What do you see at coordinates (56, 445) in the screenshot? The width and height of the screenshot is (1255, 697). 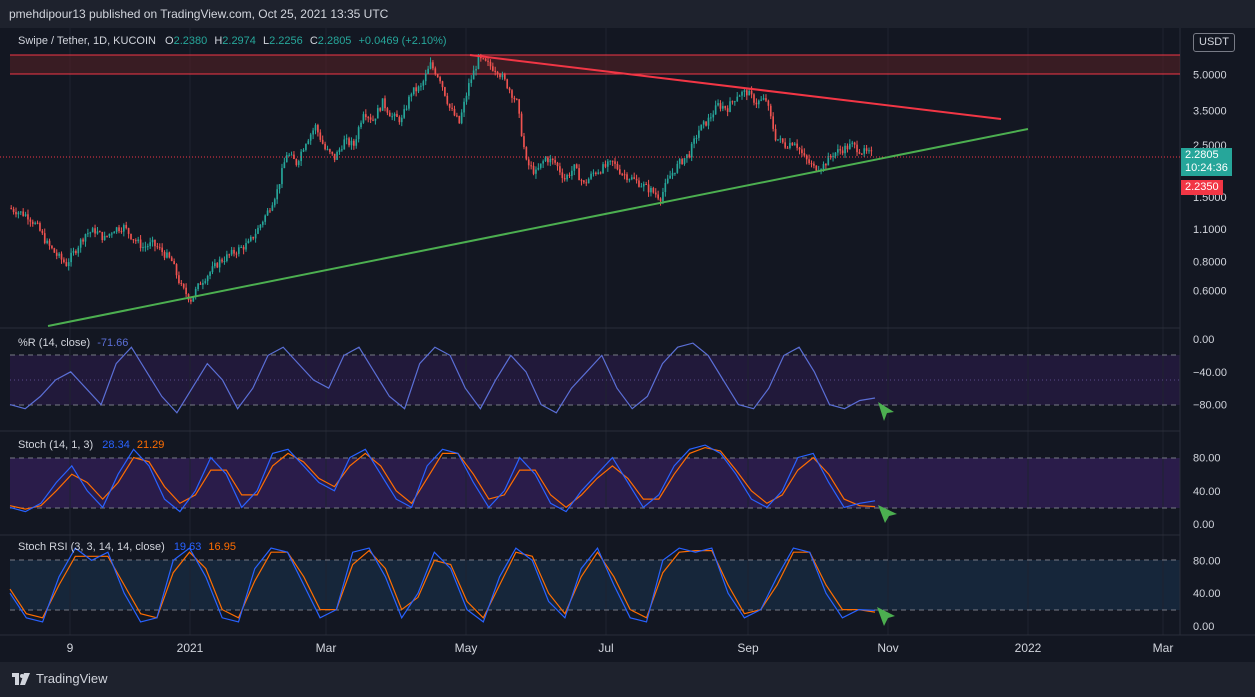 I see `stoch-title: Stoch (14, 1, 3)` at bounding box center [56, 445].